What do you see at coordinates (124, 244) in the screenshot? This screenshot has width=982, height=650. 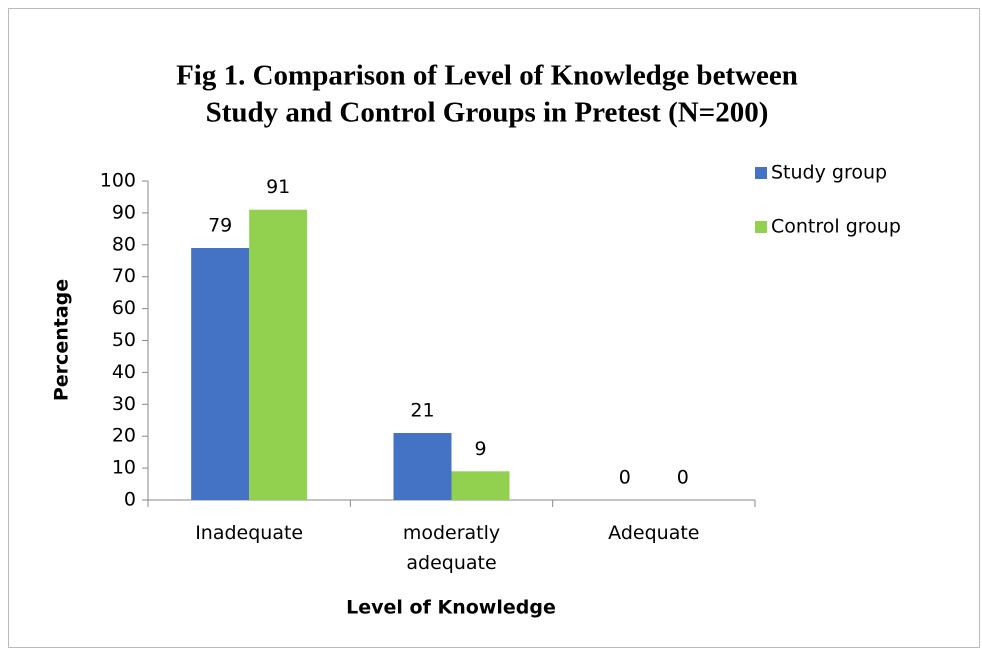 I see `y-tick-label: 80` at bounding box center [124, 244].